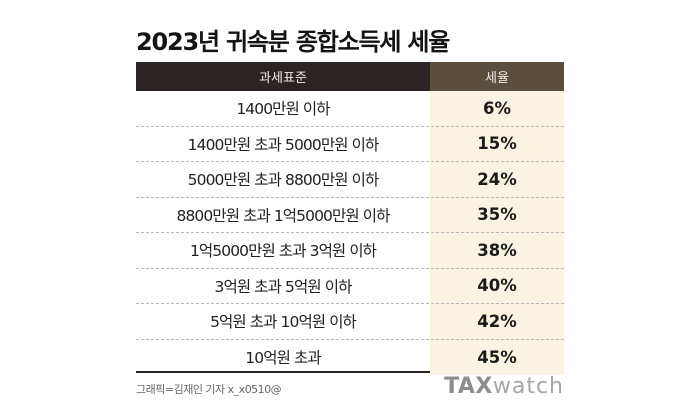 The image size is (700, 420). What do you see at coordinates (497, 108) in the screenshot?
I see `tax-rate: 6%` at bounding box center [497, 108].